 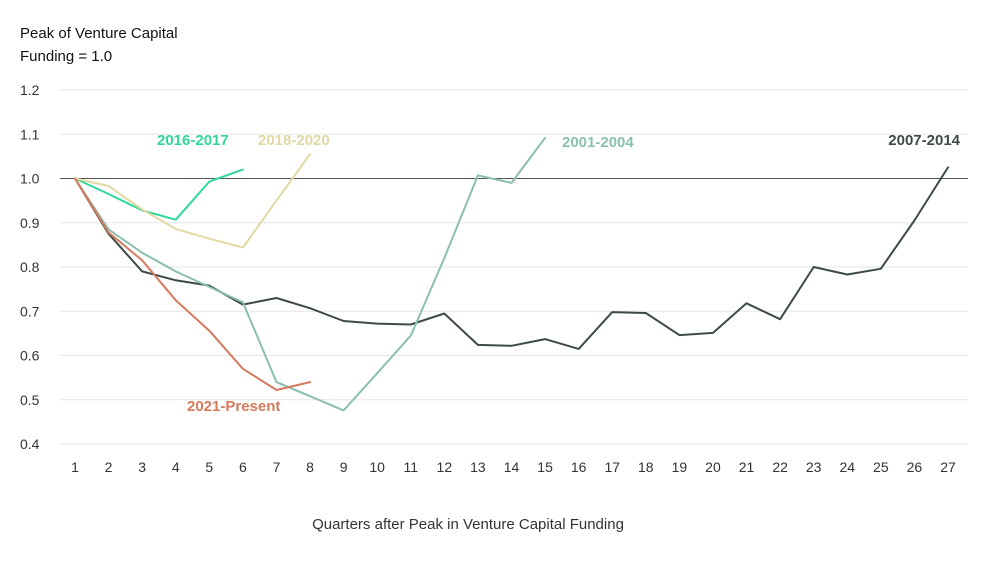 I want to click on x-tick-label: 9, so click(x=344, y=467).